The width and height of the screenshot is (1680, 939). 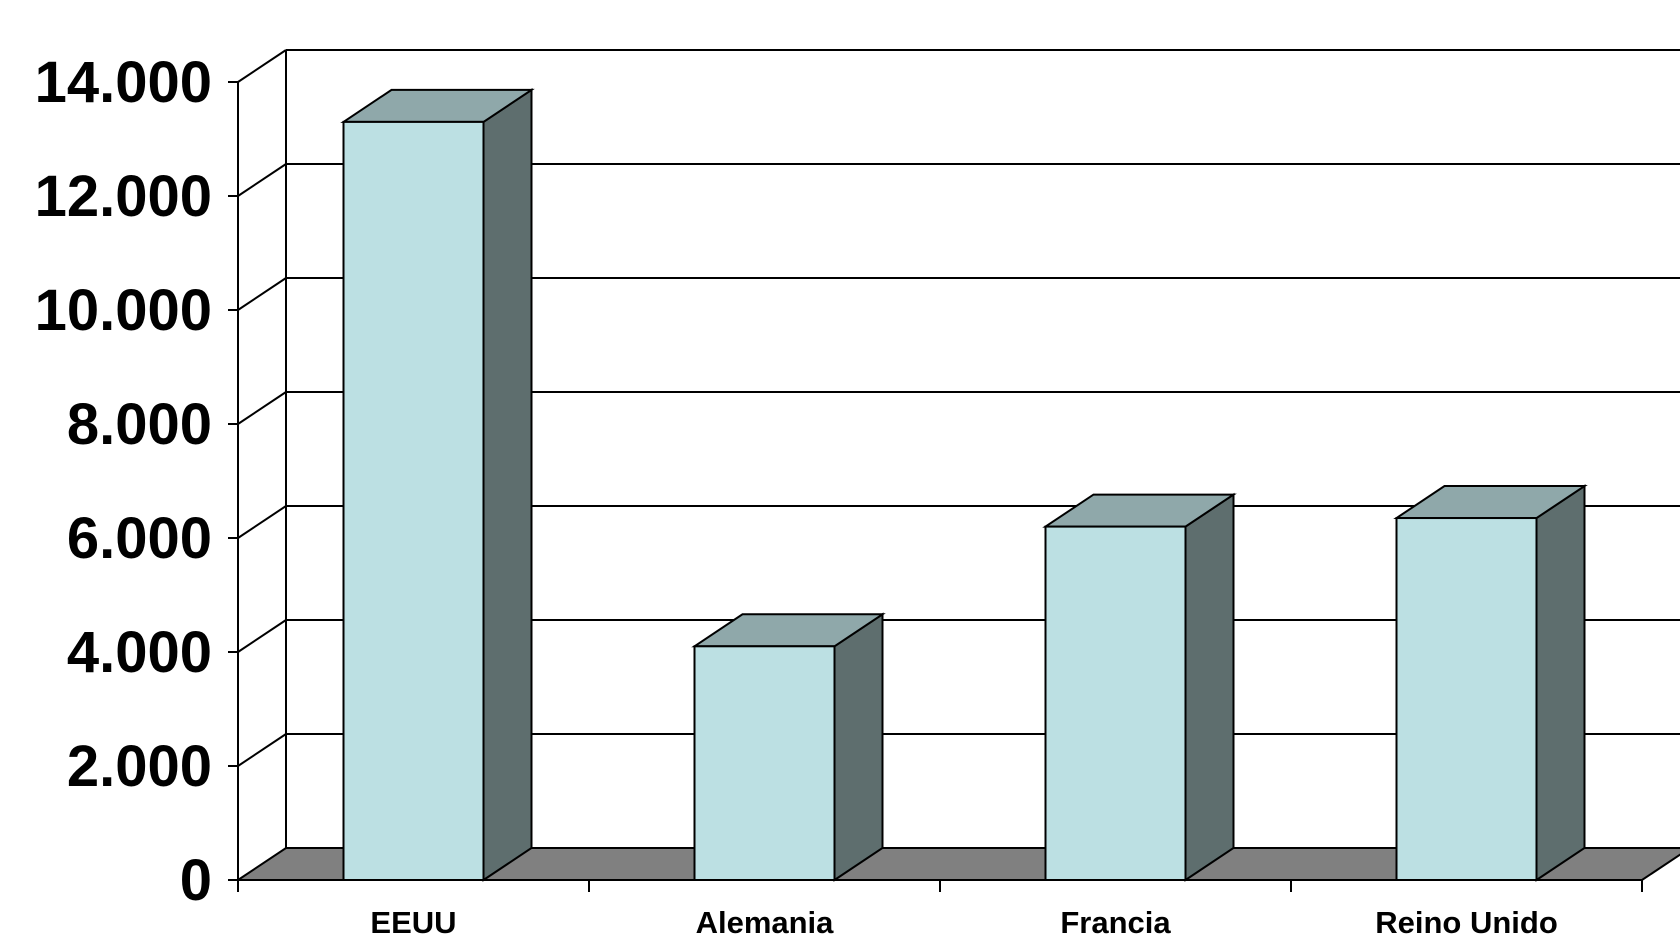 What do you see at coordinates (765, 922) in the screenshot?
I see `x-tick-label: Alemania` at bounding box center [765, 922].